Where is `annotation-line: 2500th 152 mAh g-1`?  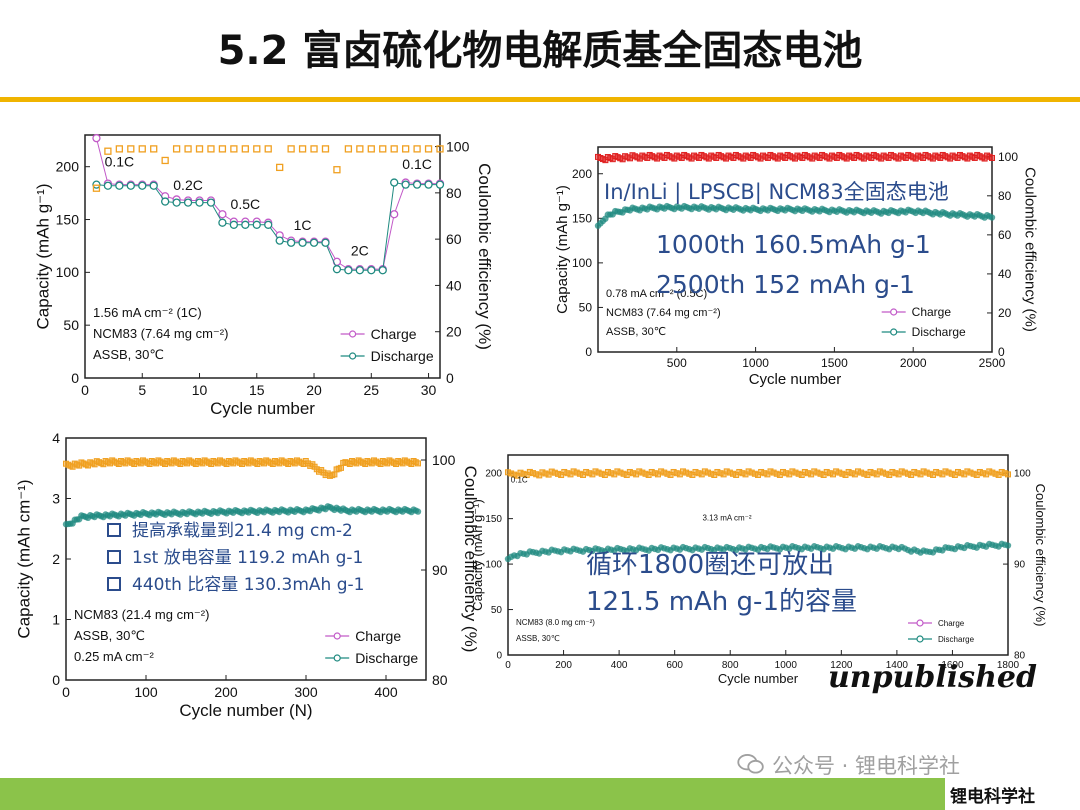
annotation-line: 2500th 152 mAh g-1 is located at coordinates (785, 284).